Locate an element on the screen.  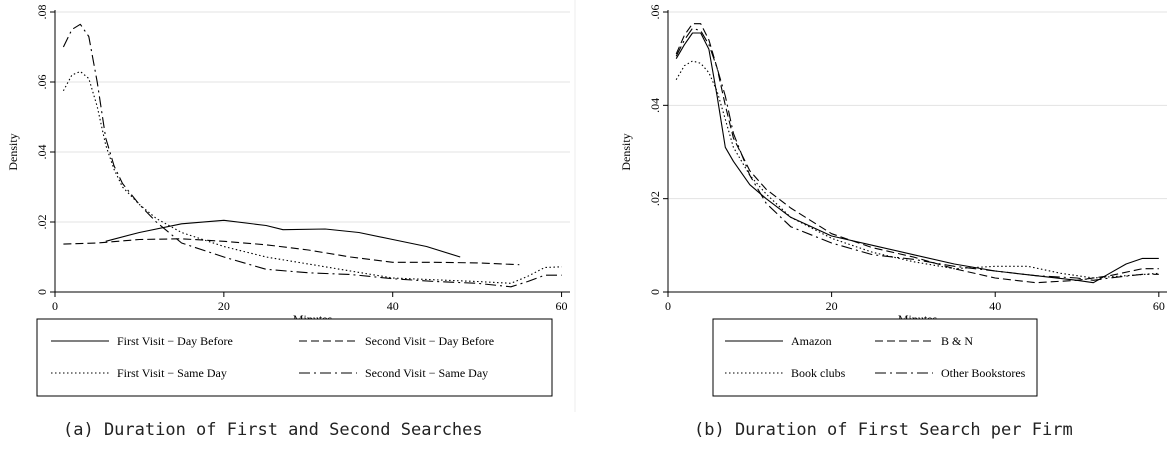
legend-label: First Visit − Day Before is located at coordinates (175, 341).